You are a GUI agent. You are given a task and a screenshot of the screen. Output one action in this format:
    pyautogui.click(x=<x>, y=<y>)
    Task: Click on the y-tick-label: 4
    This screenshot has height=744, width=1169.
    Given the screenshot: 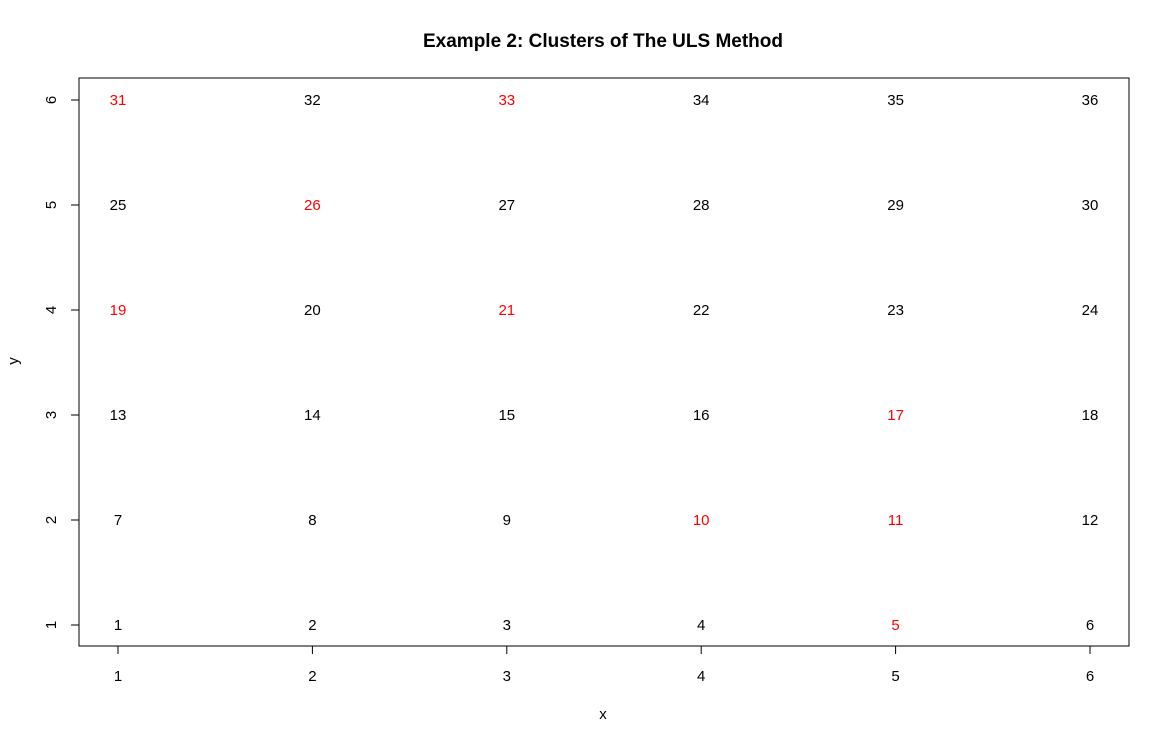 What is the action you would take?
    pyautogui.click(x=51, y=310)
    